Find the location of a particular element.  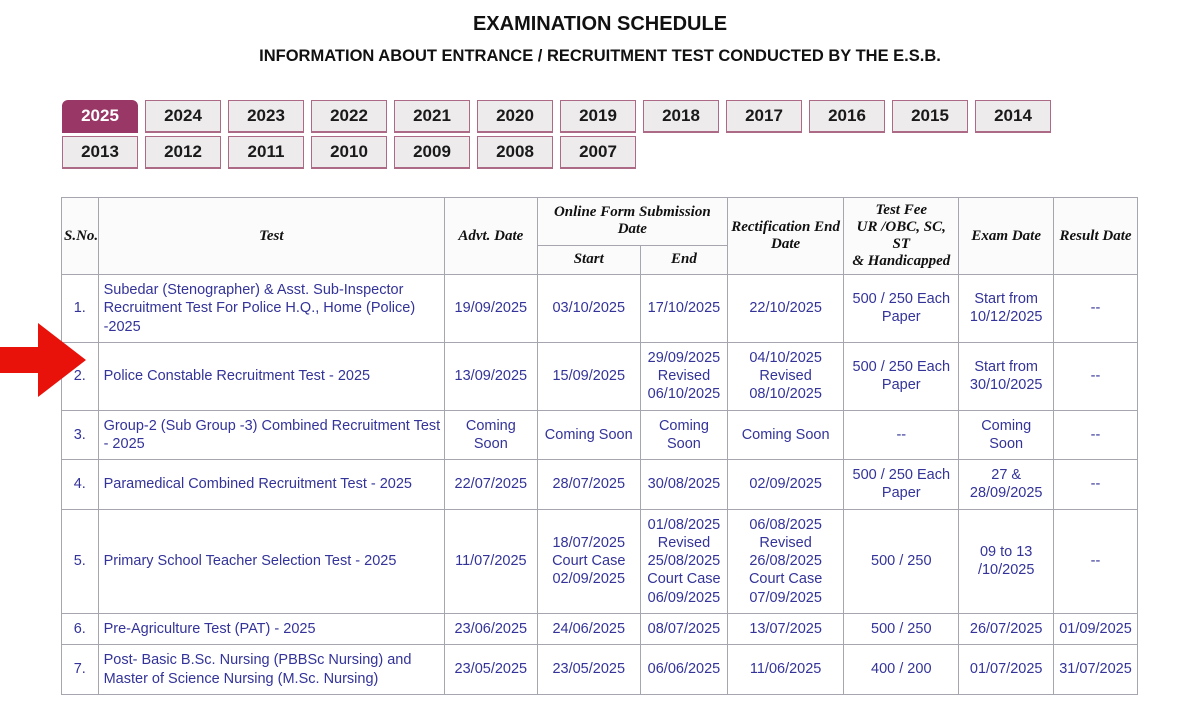

form-start-cell: 18/07/2025 Court Case 02/09/2025 is located at coordinates (588, 561).